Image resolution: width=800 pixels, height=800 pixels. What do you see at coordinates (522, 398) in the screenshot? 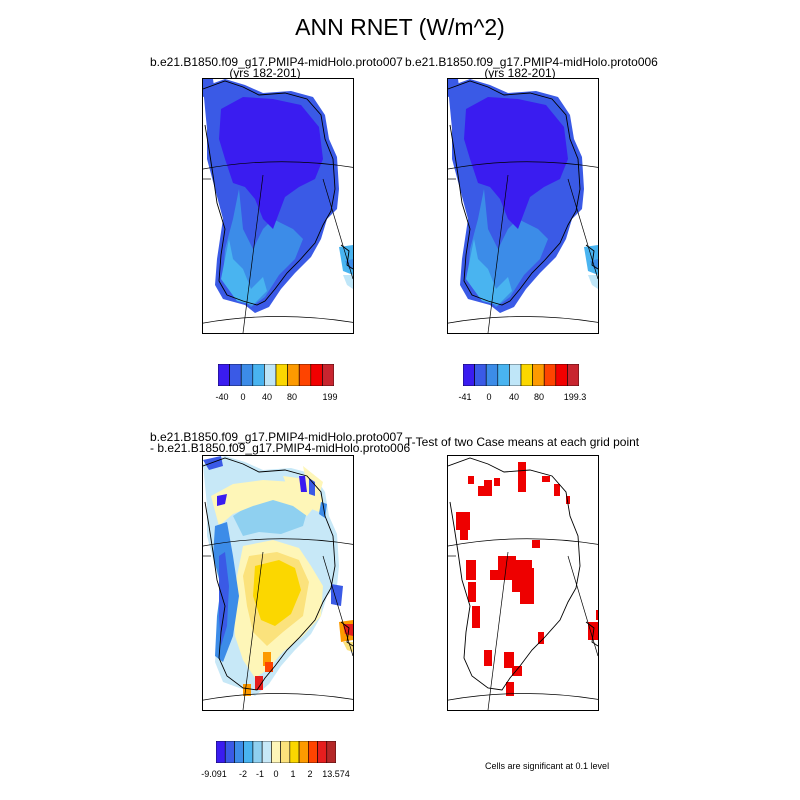
I see `colorbar-proto006-labels: -41 0 40 80 199.3` at bounding box center [522, 398].